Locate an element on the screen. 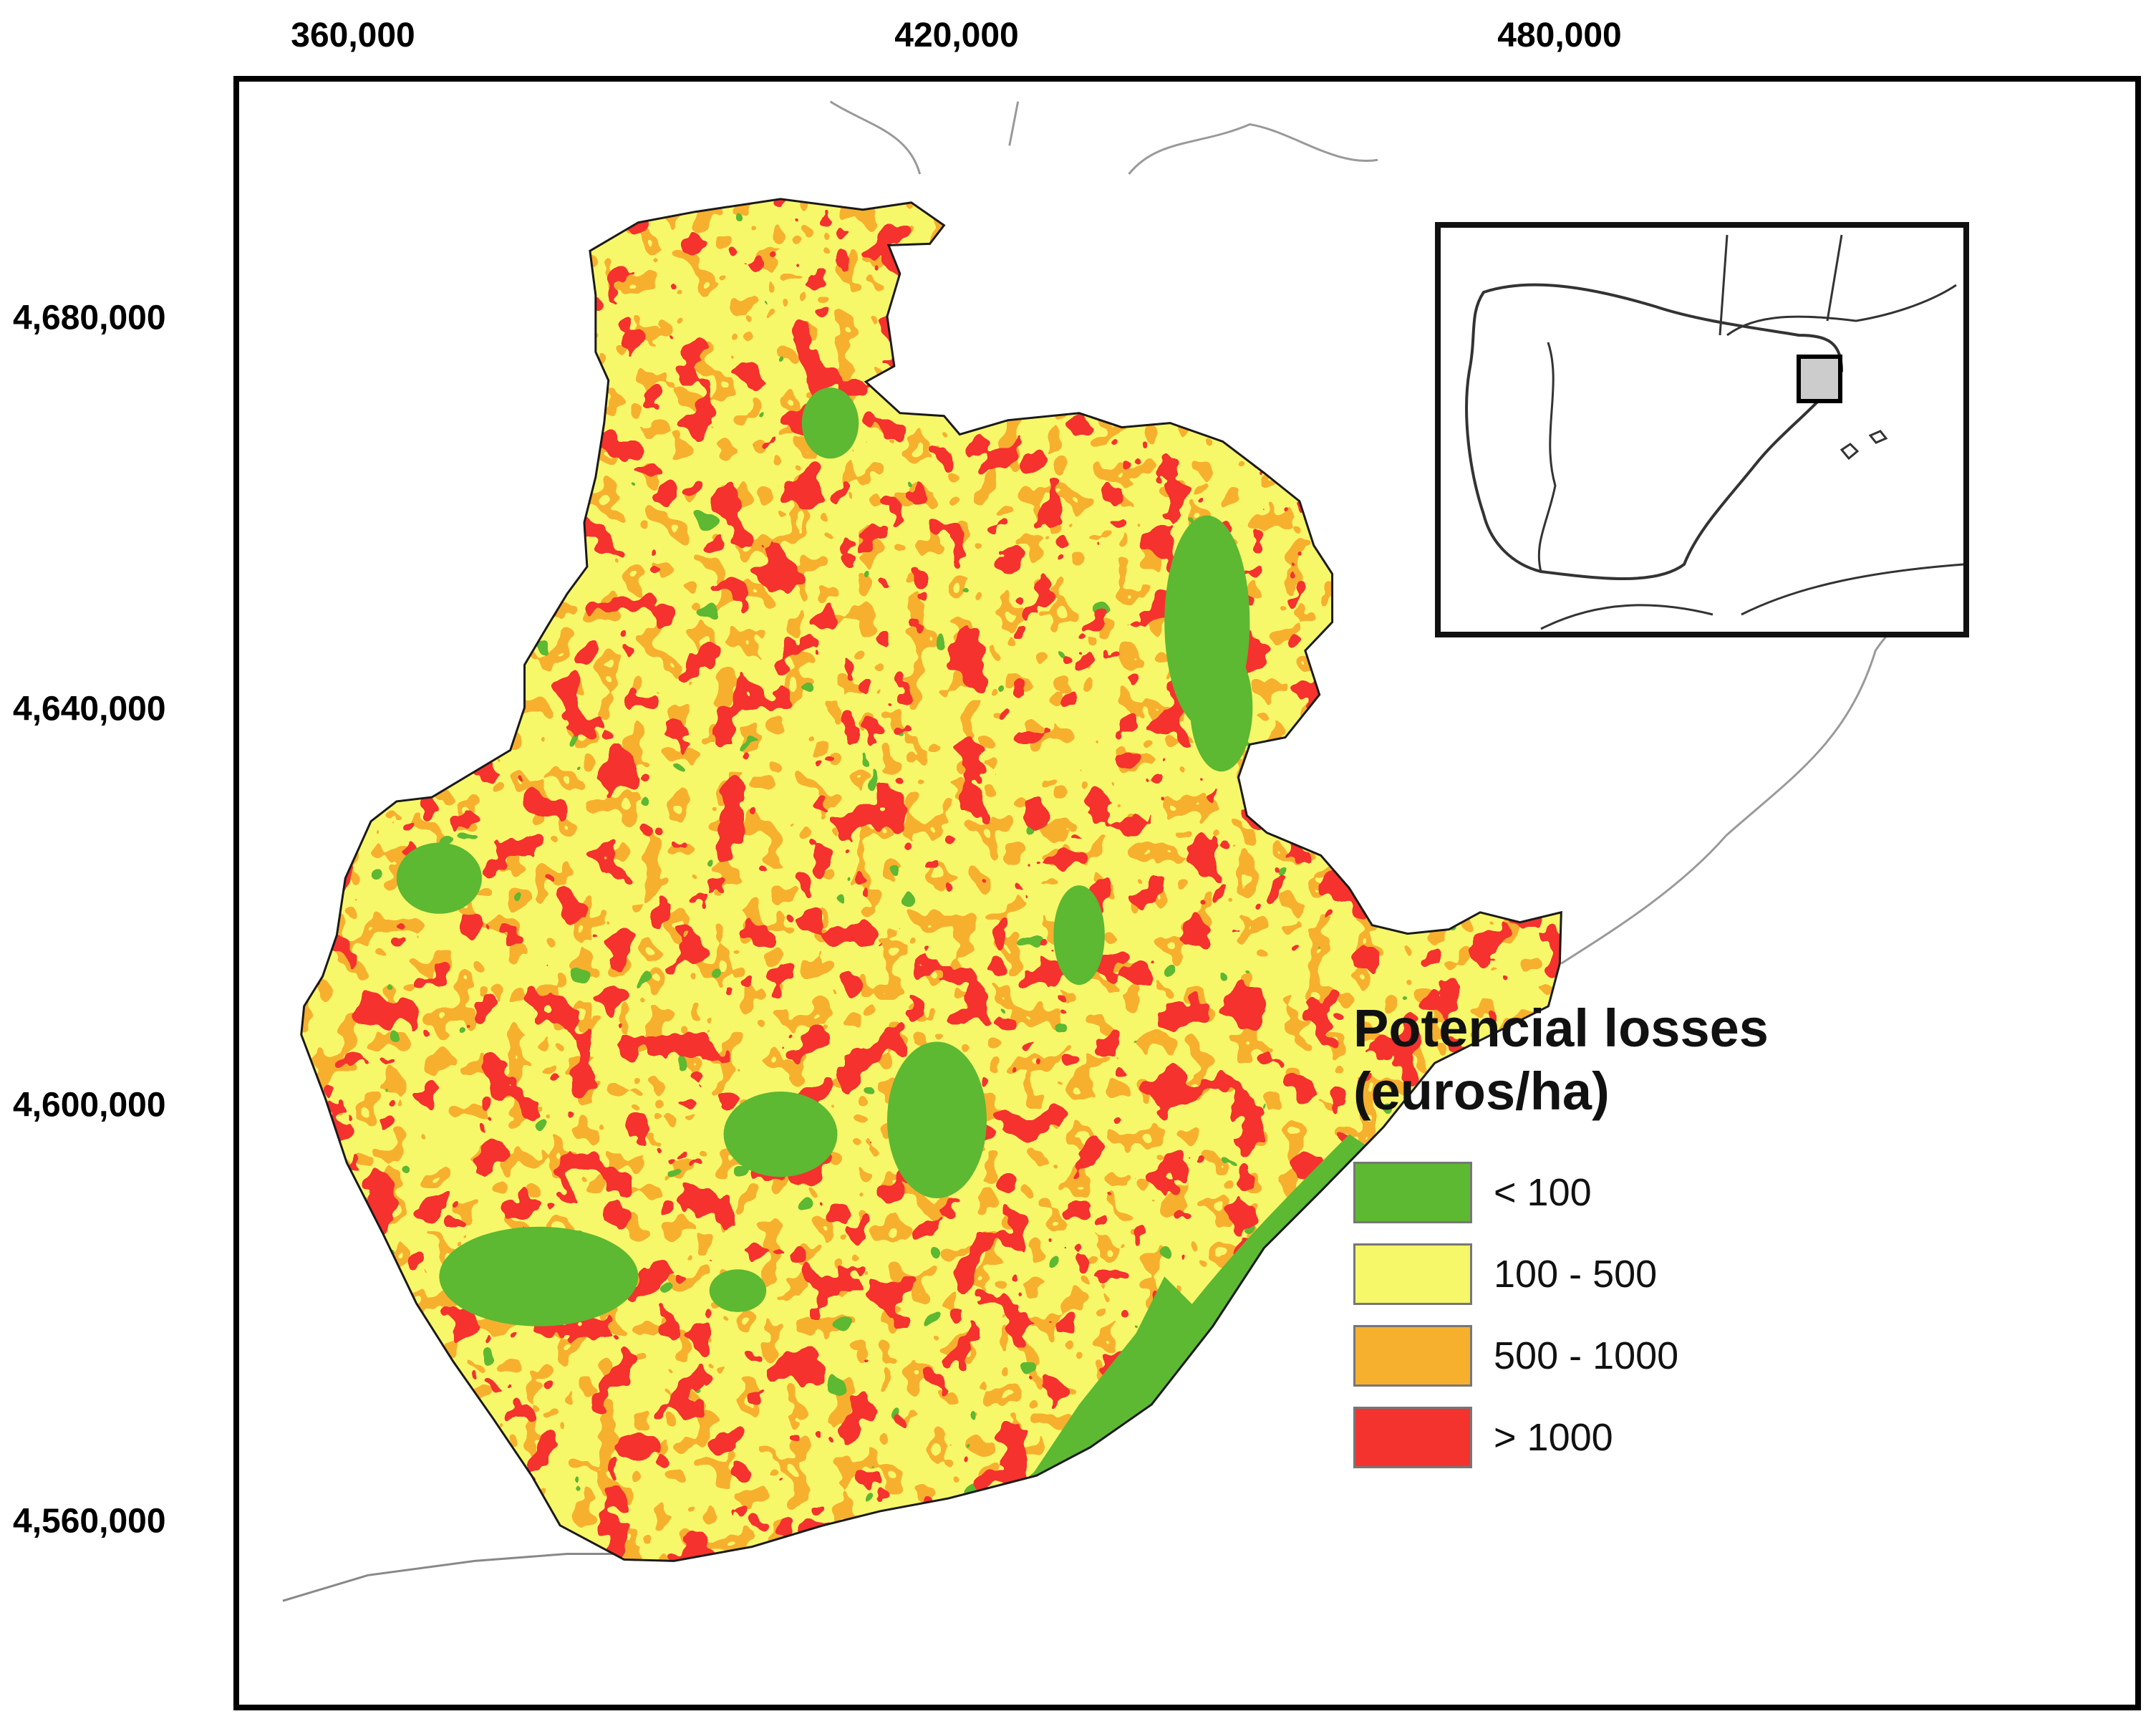 Image resolution: width=2156 pixels, height=1734 pixels. legend-item-very-high: > 1000 is located at coordinates (1604, 1437).